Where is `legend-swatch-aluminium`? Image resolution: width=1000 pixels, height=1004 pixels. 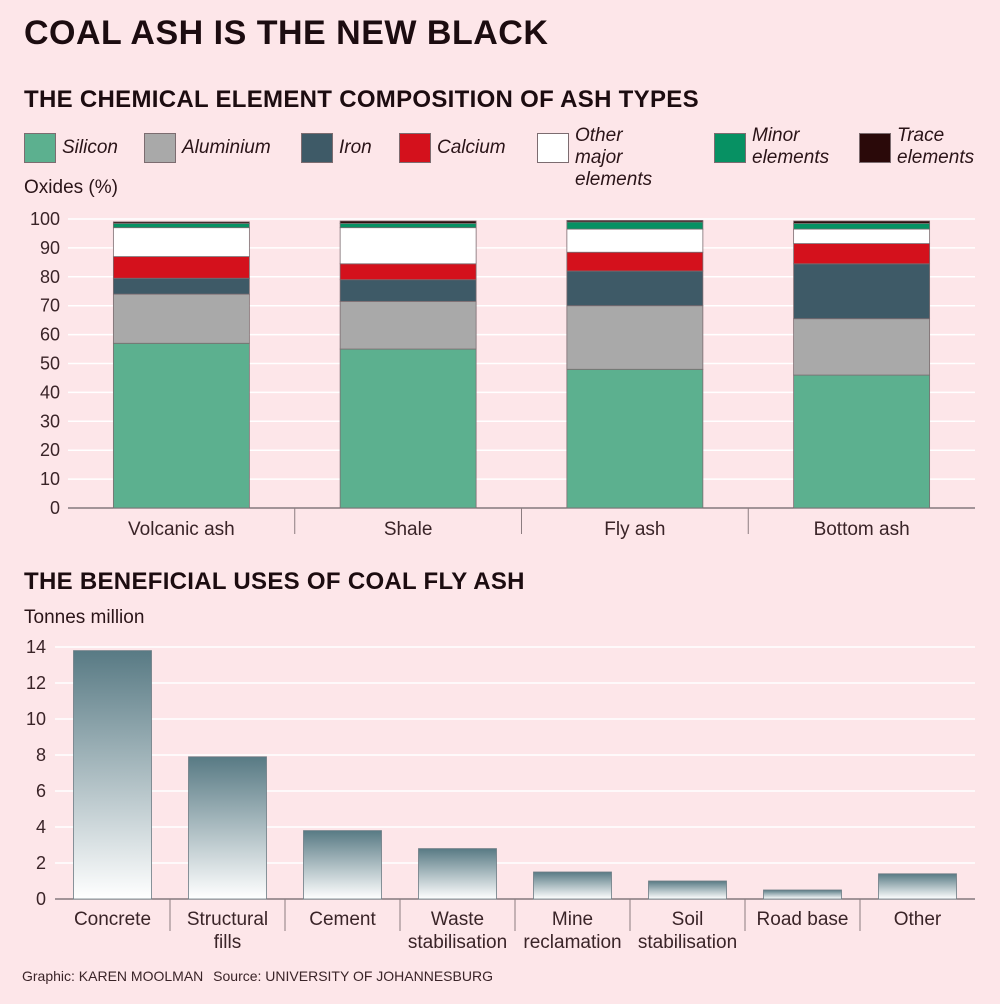 legend-swatch-aluminium is located at coordinates (160, 148).